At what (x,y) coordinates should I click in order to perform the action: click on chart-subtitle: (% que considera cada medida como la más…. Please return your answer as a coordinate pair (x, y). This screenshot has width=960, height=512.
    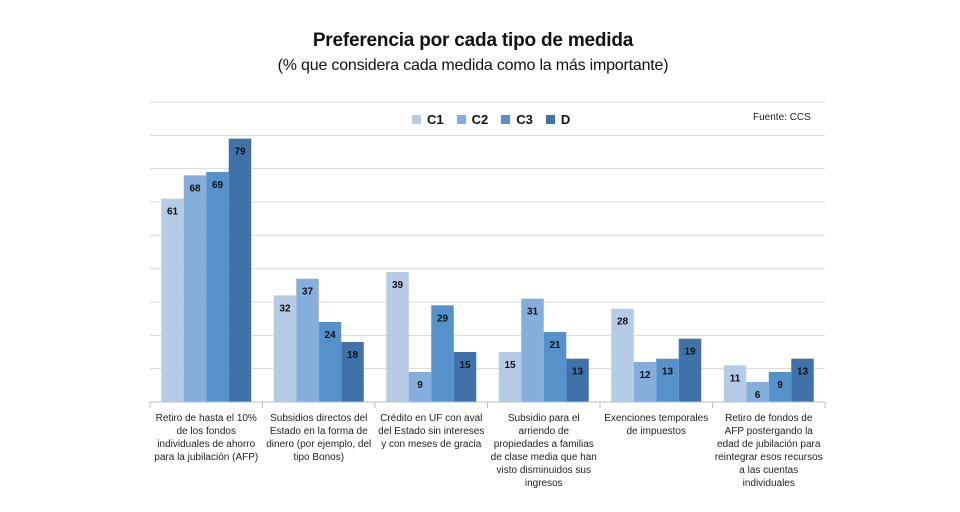
    Looking at the image, I should click on (473, 65).